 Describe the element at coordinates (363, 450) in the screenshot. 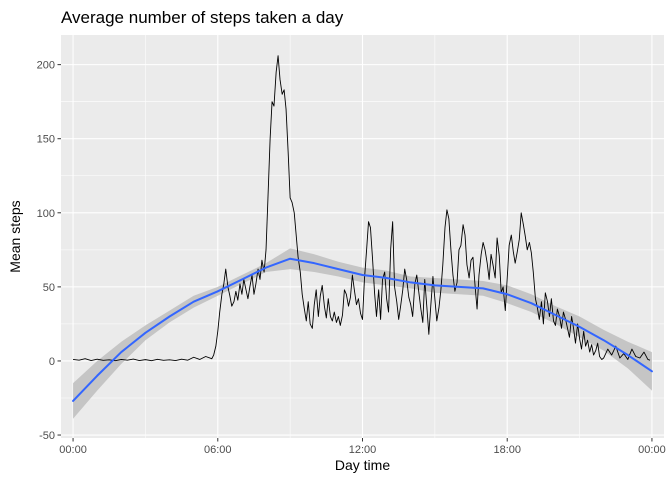

I see `x-tick-label: 12:00` at that location.